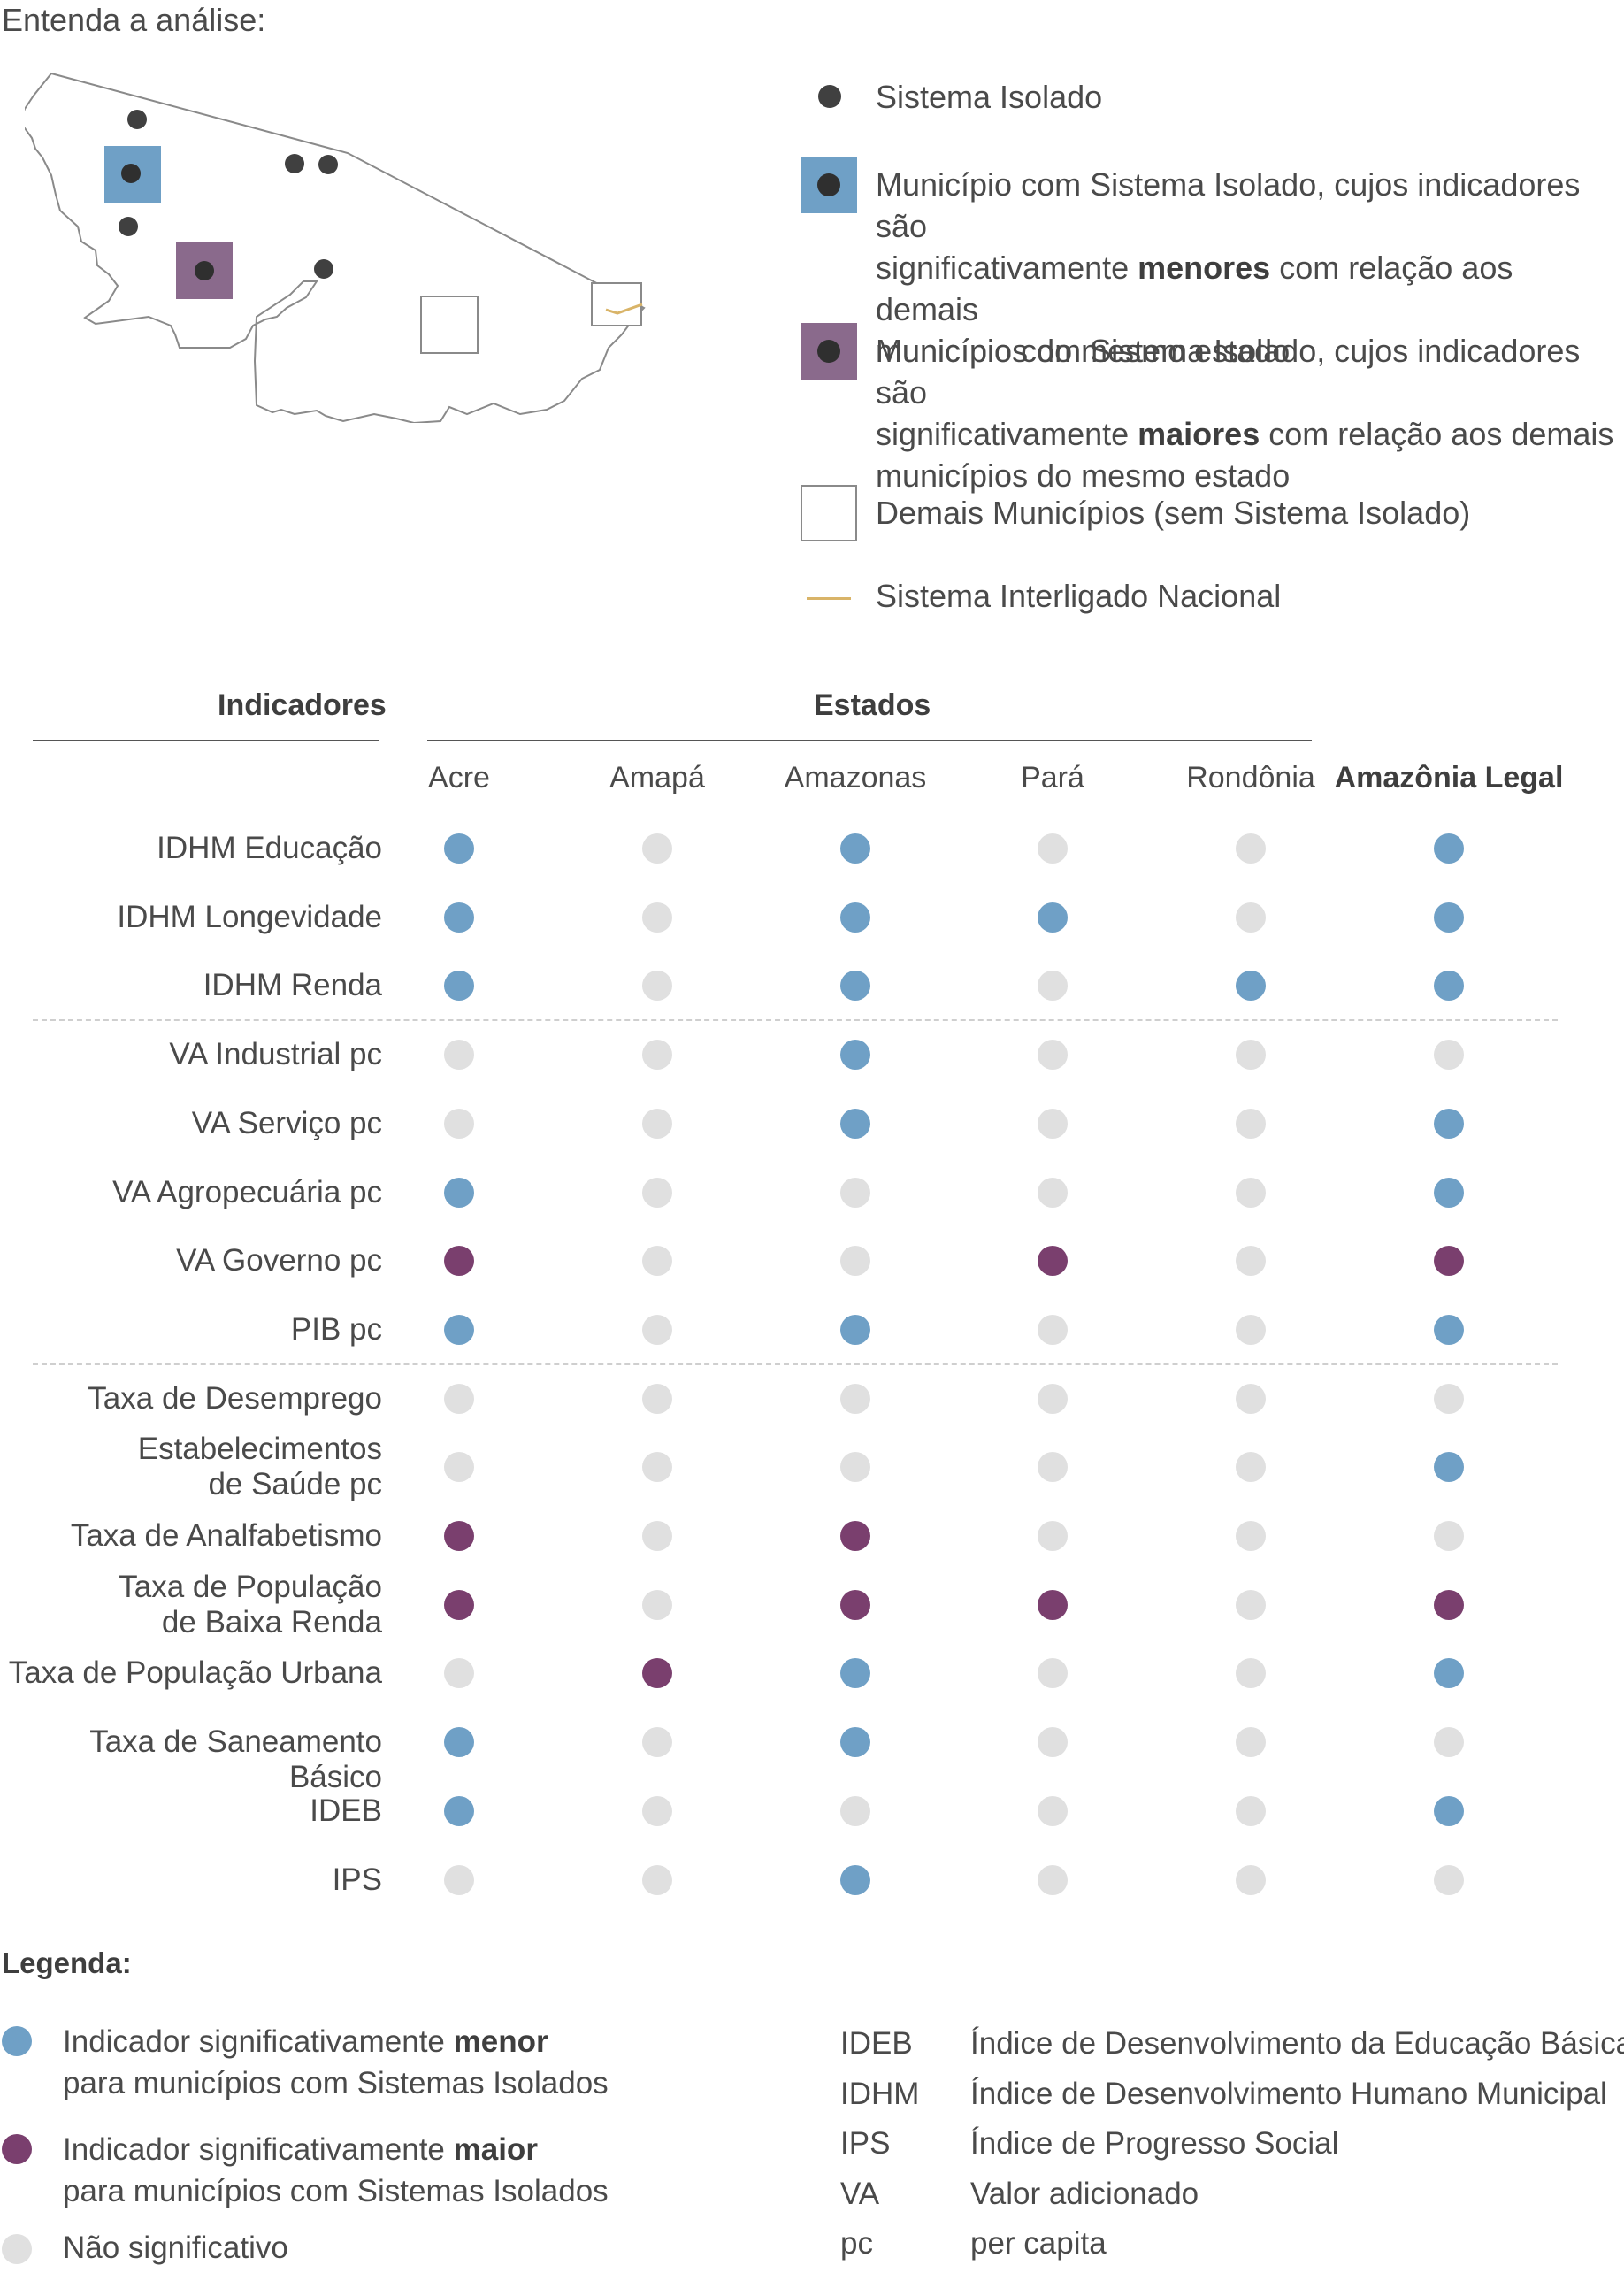  I want to click on row-label: Estabelecimentos de Saúde pc, so click(259, 1467).